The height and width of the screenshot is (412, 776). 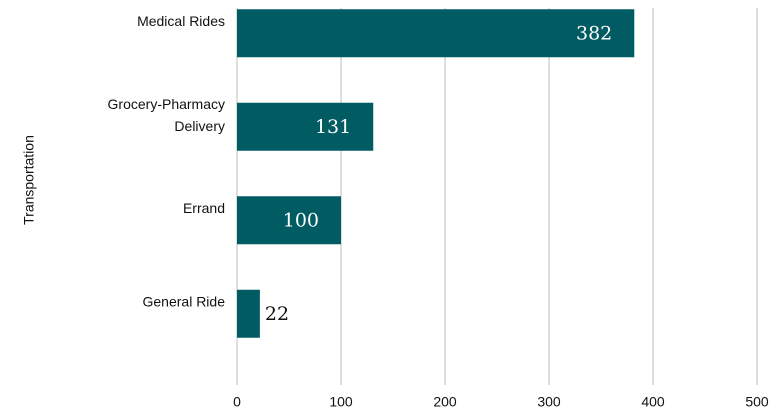 What do you see at coordinates (757, 402) in the screenshot?
I see `x-tick-label: 500` at bounding box center [757, 402].